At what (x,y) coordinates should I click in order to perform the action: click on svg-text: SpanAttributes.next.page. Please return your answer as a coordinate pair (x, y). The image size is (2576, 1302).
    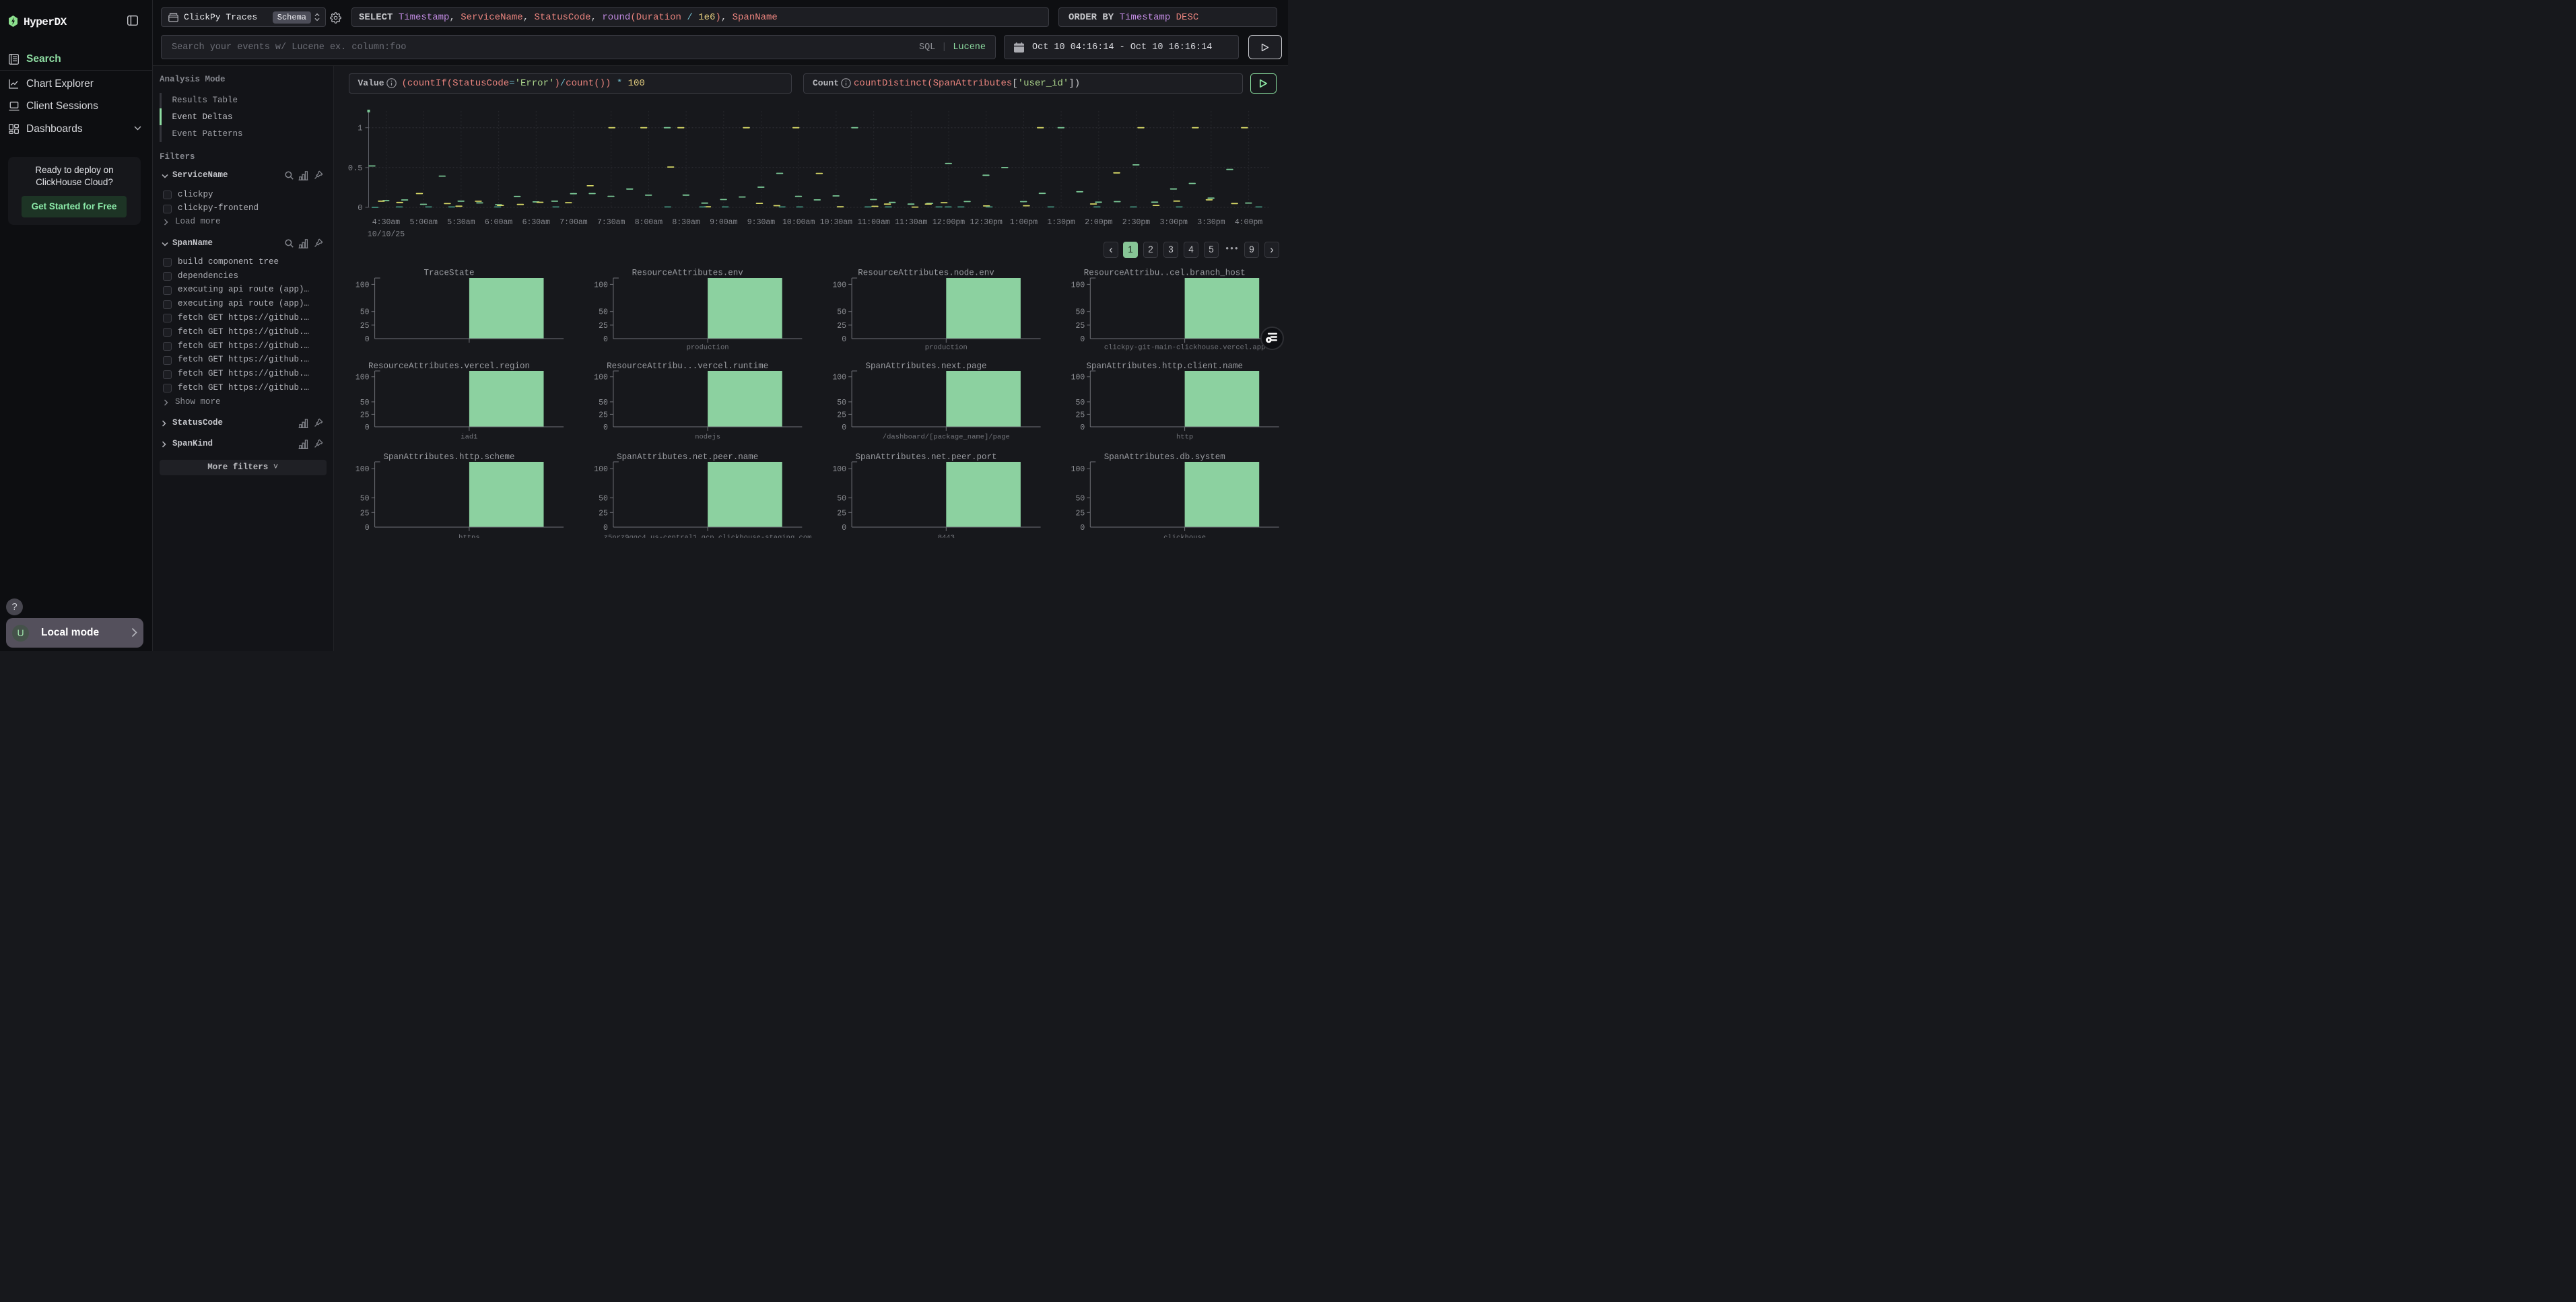
    Looking at the image, I should click on (925, 367).